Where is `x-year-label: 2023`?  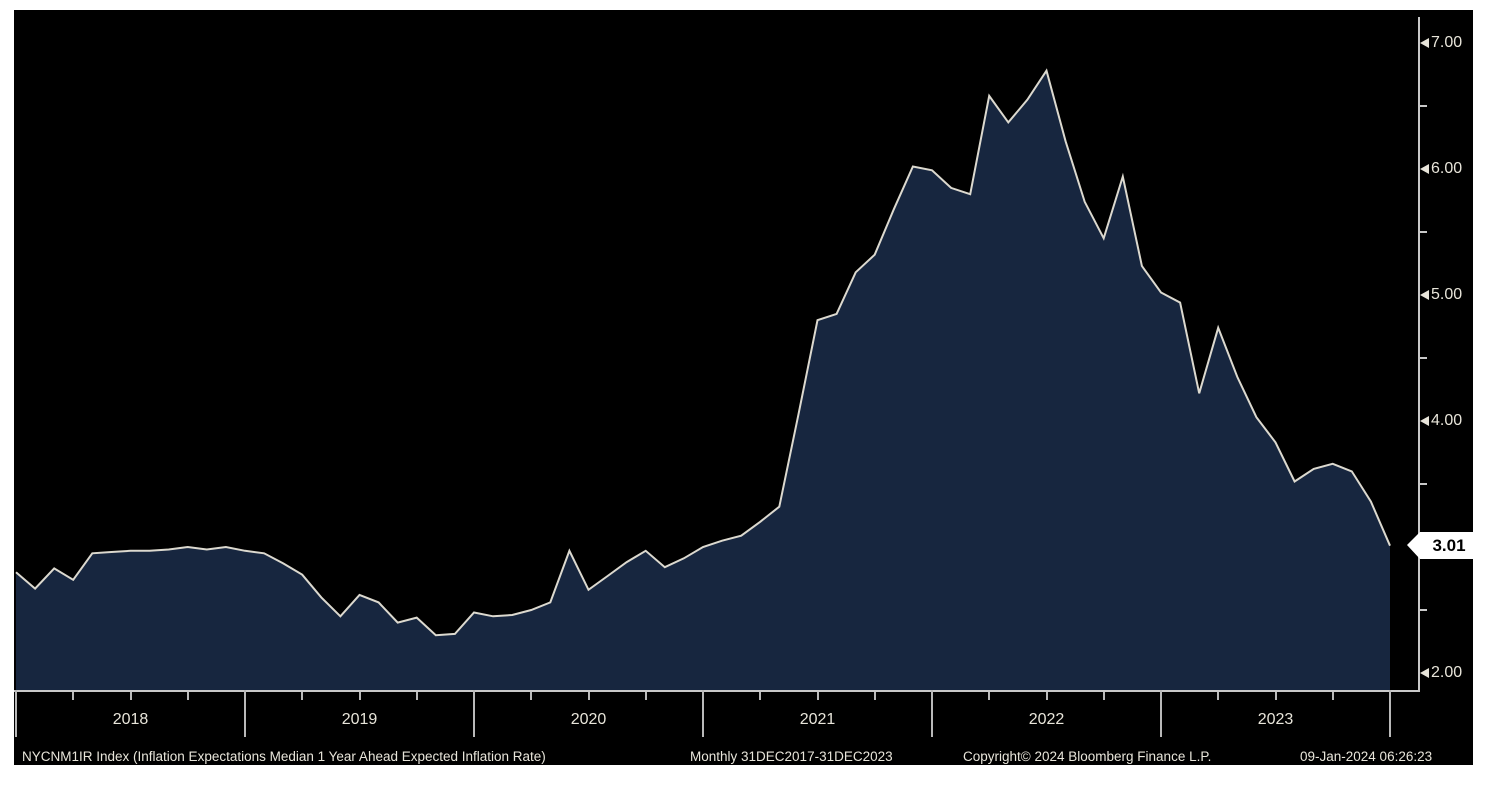 x-year-label: 2023 is located at coordinates (1275, 719).